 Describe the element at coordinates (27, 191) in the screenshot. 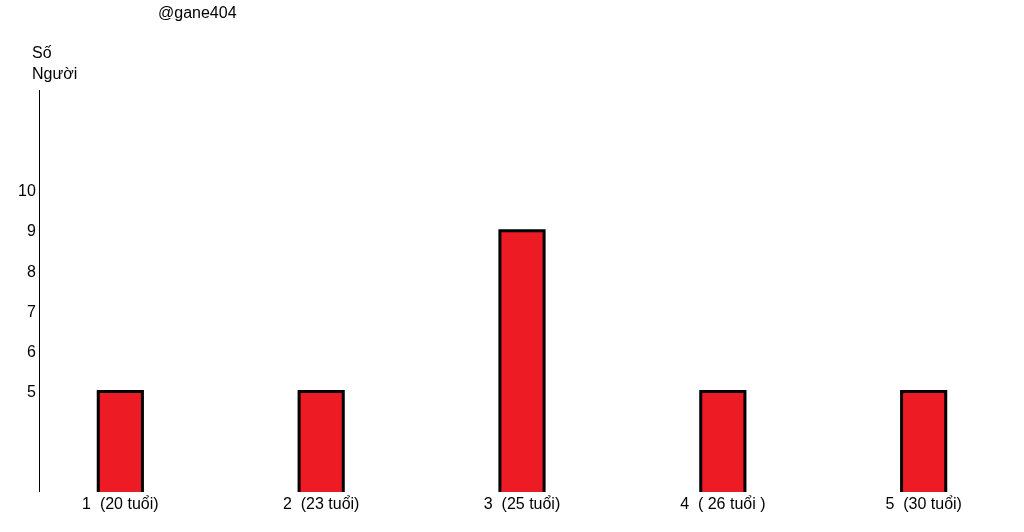

I see `y-tick-label: 10` at that location.